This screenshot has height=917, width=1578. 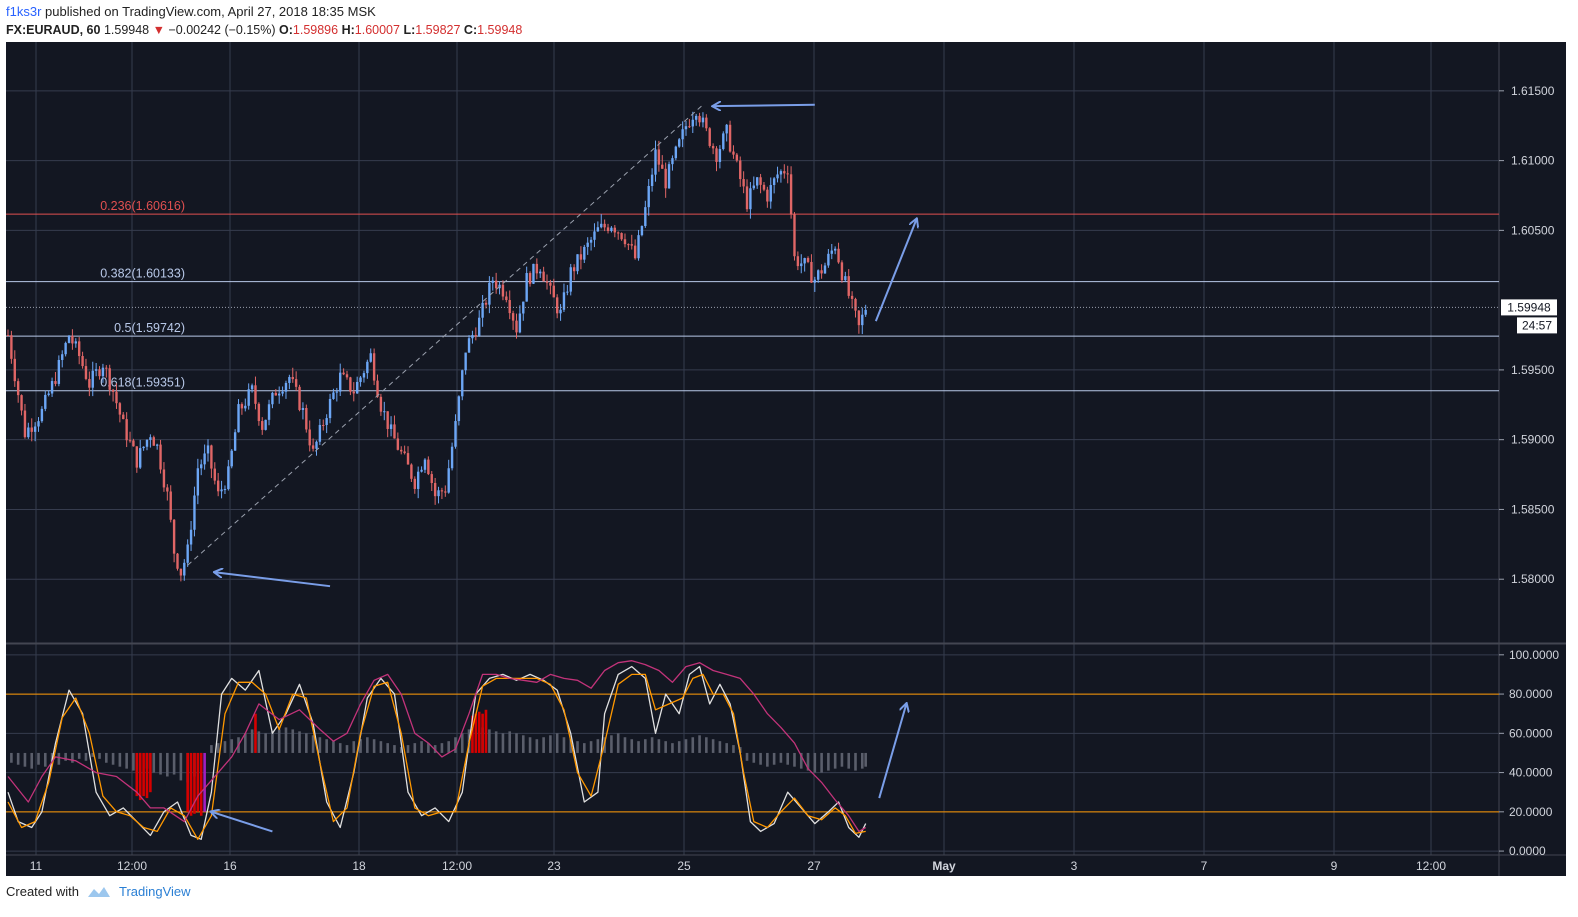 What do you see at coordinates (892, 751) in the screenshot?
I see `annotation-arrow-osc` at bounding box center [892, 751].